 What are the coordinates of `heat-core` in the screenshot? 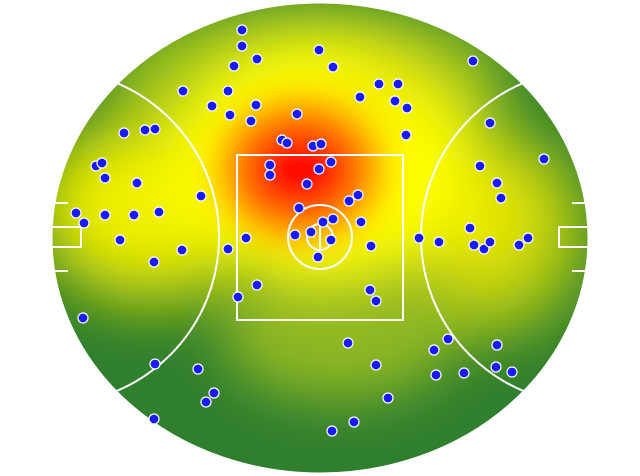 It's located at (300, 170).